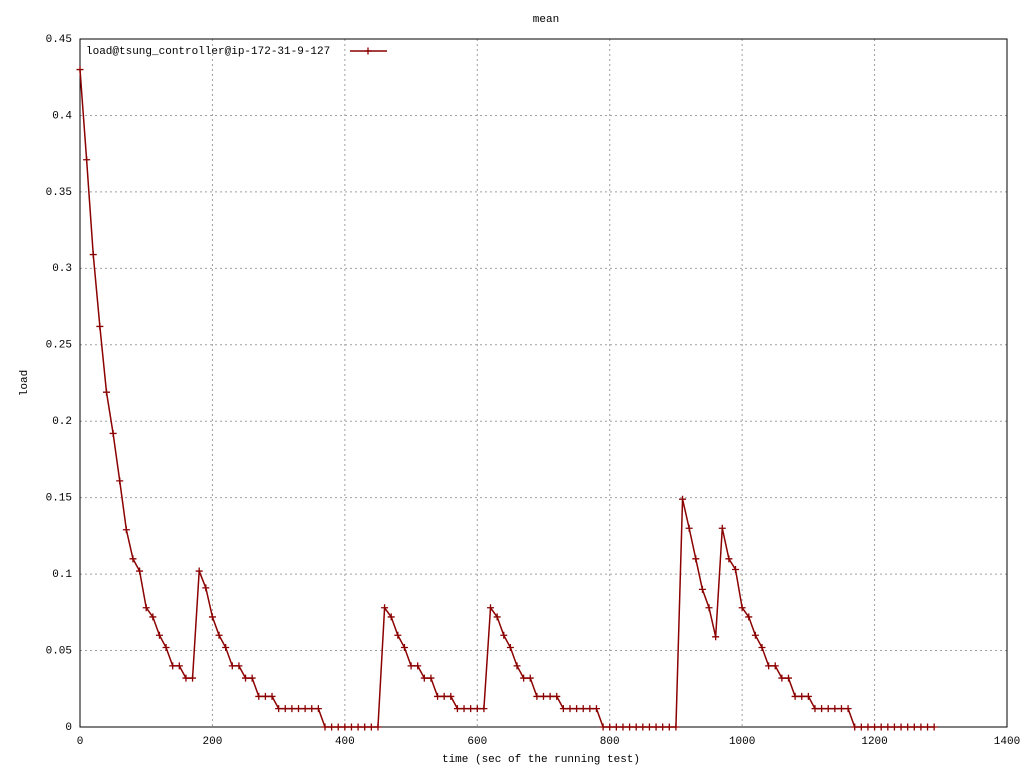 This screenshot has width=1024, height=768. I want to click on x-tick-label: 1400, so click(1007, 742).